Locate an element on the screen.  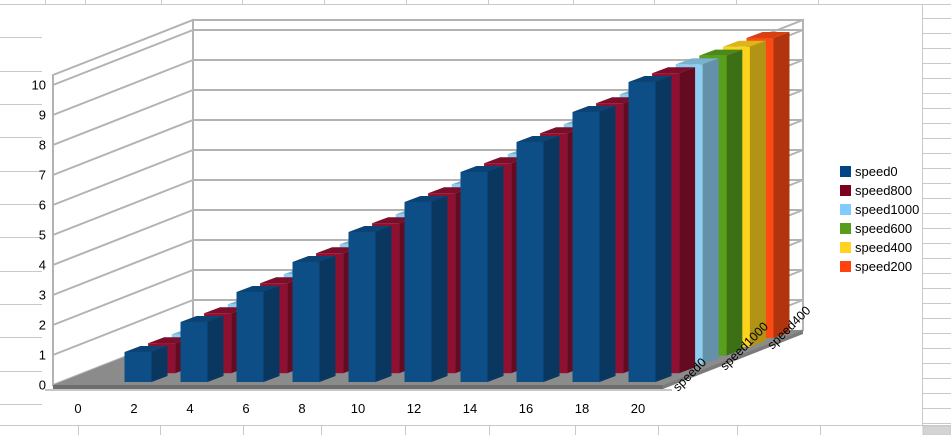
legend-item-speed0: speed0 is located at coordinates (895, 171).